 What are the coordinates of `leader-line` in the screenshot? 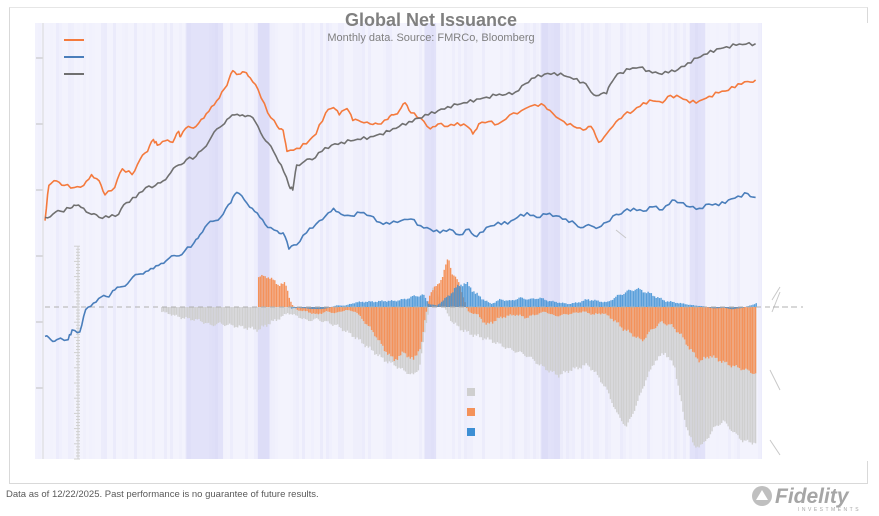 It's located at (776, 302).